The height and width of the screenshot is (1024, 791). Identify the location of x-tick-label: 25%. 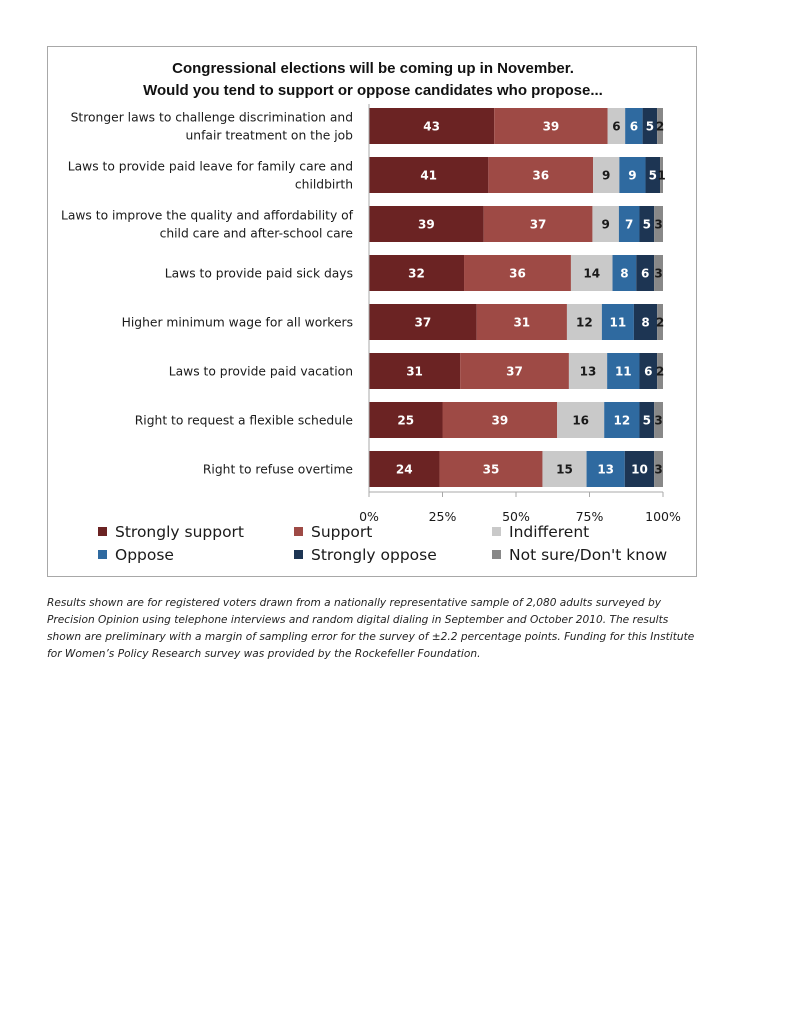
(443, 516).